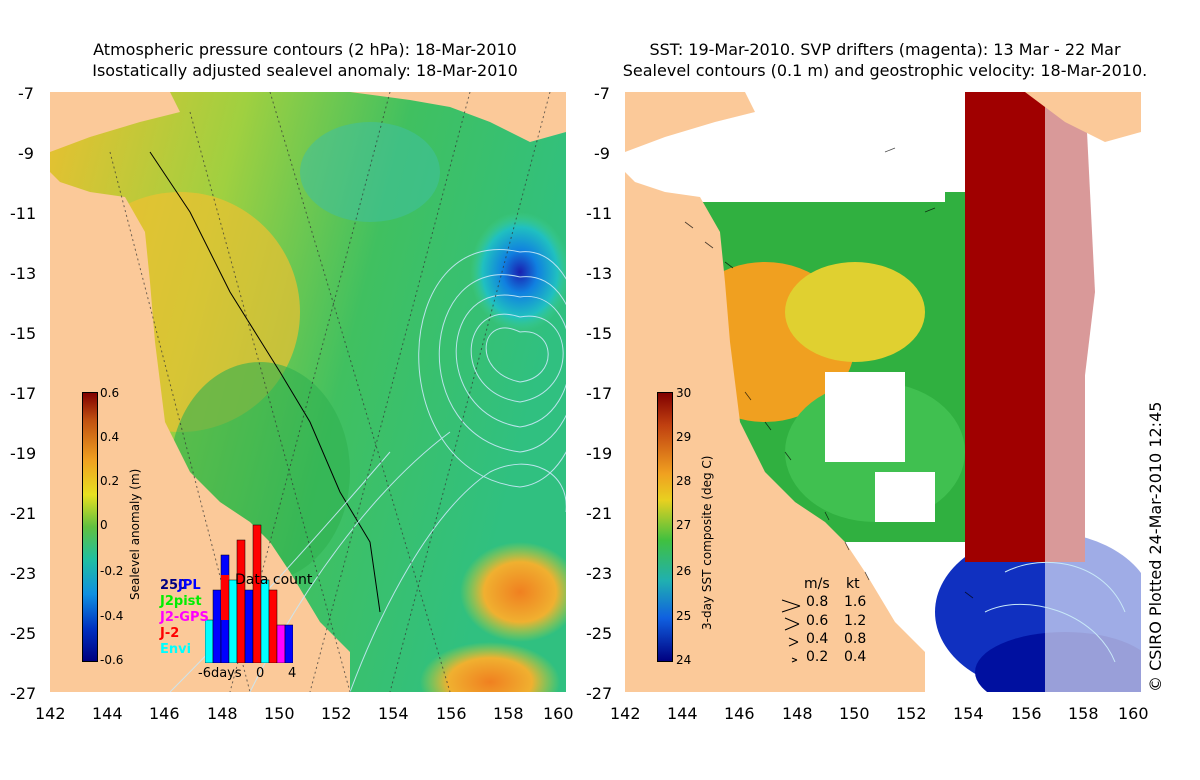 Image resolution: width=1200 pixels, height=780 pixels. What do you see at coordinates (684, 616) in the screenshot?
I see `right-colorbar-tick-5: 25` at bounding box center [684, 616].